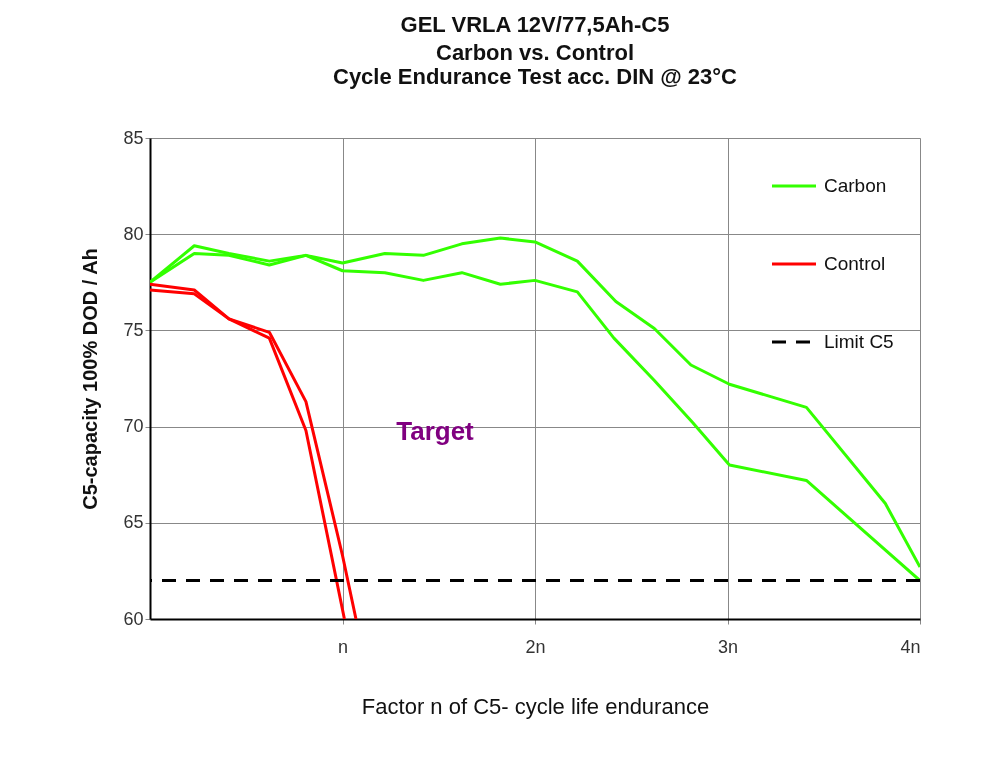 This screenshot has width=1003, height=778. I want to click on y-tick-label: 60, so click(133, 618).